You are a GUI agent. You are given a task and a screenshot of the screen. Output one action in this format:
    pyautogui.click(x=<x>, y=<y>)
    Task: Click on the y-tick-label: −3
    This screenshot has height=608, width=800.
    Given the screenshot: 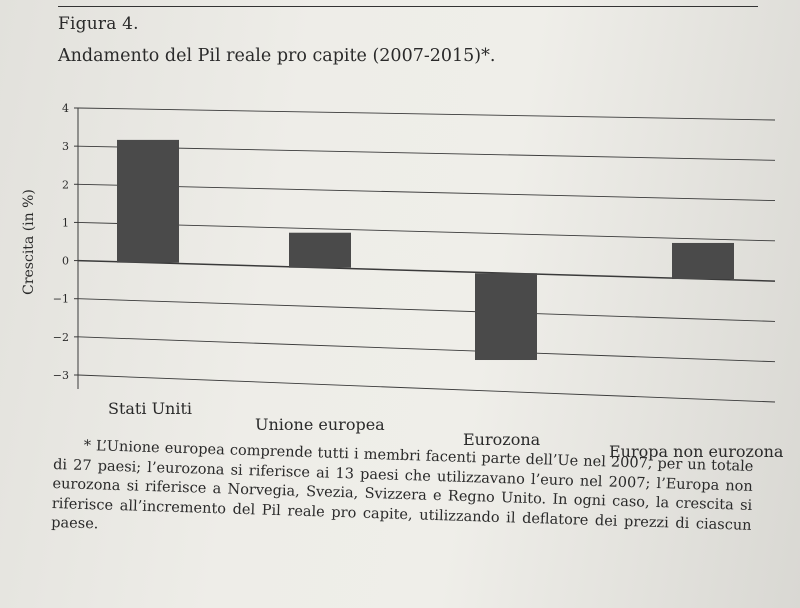 What is the action you would take?
    pyautogui.click(x=61, y=375)
    